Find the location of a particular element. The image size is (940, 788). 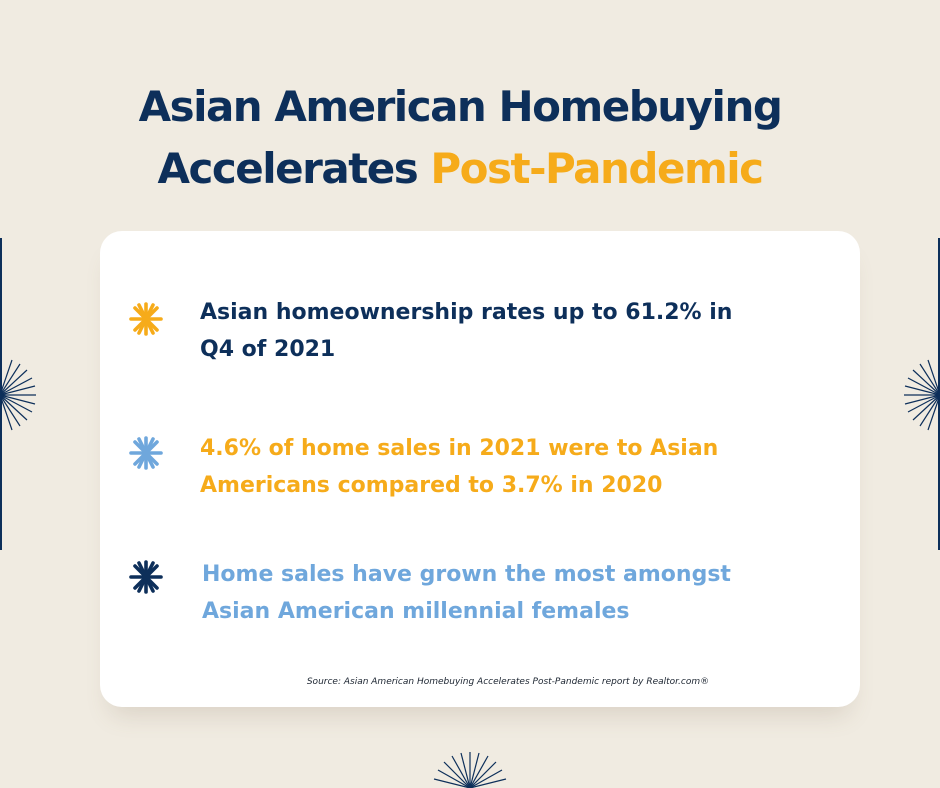

item-text-line1: Asian homeownership rates up to 61.2% in is located at coordinates (466, 312).